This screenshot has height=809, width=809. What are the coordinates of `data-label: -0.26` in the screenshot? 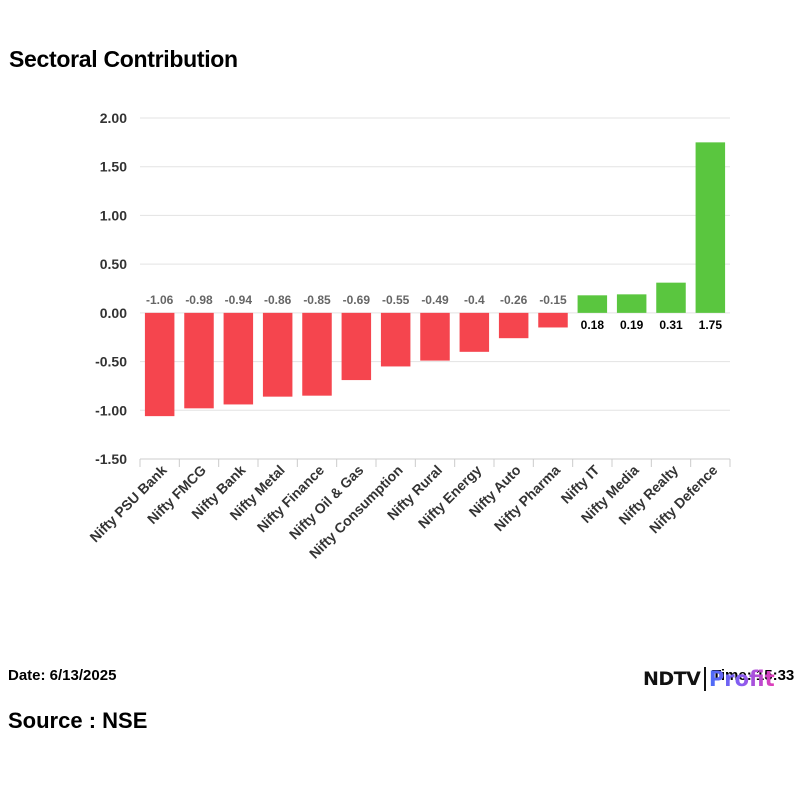 It's located at (514, 300).